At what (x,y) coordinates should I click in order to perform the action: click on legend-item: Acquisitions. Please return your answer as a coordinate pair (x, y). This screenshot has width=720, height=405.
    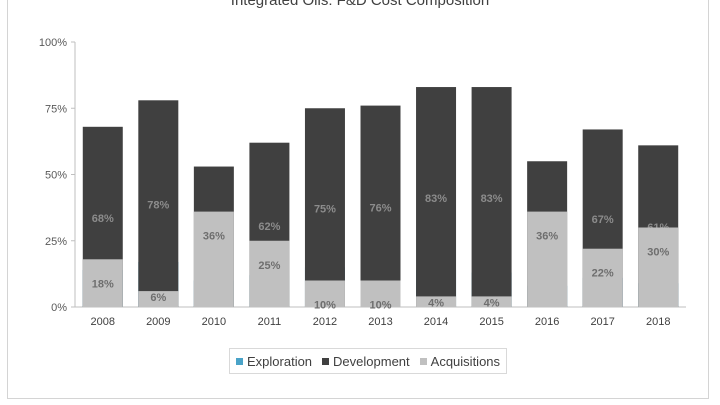
    Looking at the image, I should click on (460, 361).